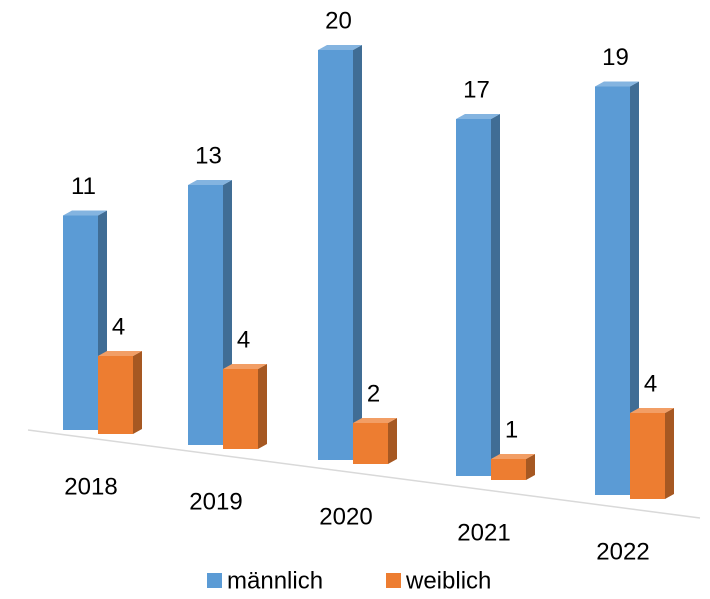 The height and width of the screenshot is (599, 710). What do you see at coordinates (448, 580) in the screenshot?
I see `legend-label: weiblich` at bounding box center [448, 580].